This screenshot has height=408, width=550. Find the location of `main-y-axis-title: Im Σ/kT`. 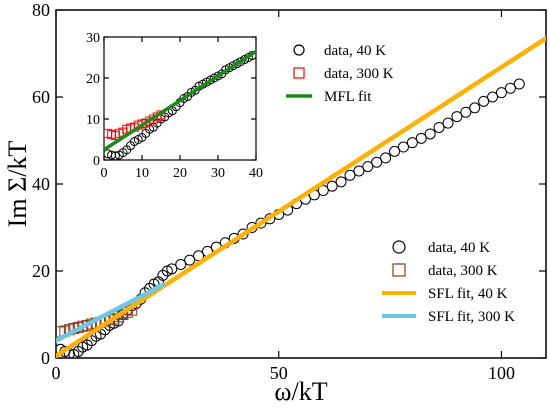

main-y-axis-title: Im Σ/kT is located at coordinates (17, 184).